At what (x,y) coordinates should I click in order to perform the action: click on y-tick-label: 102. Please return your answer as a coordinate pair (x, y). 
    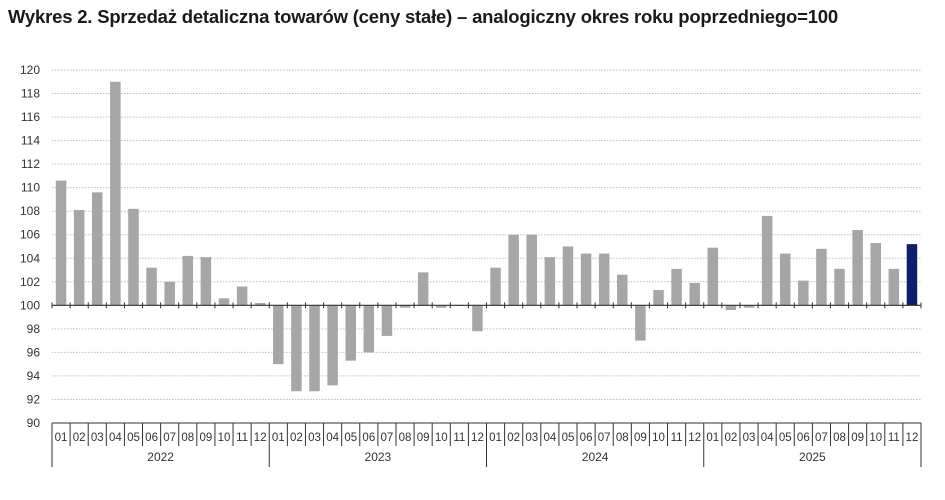
    Looking at the image, I should click on (30, 282).